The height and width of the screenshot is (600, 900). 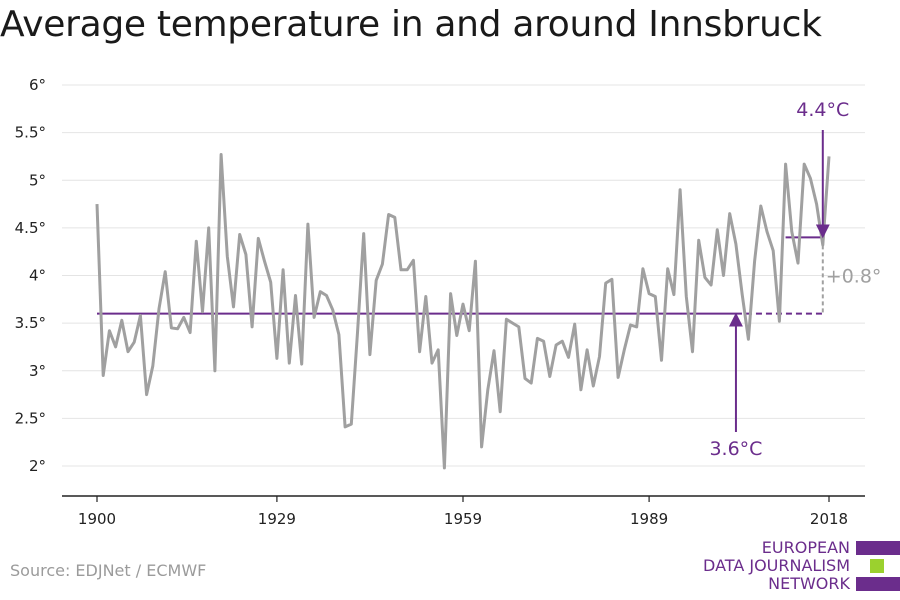 What do you see at coordinates (878, 584) in the screenshot?
I see `logo-bar-purple-bottom` at bounding box center [878, 584].